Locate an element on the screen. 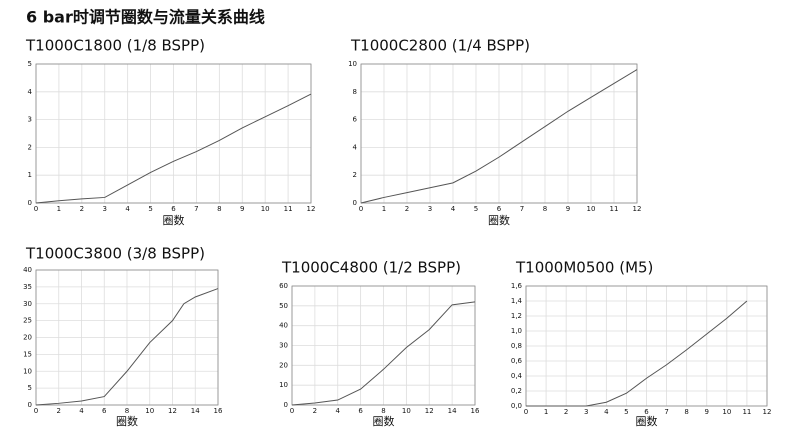 Image resolution: width=790 pixels, height=437 pixels. y-tick-label: 60 is located at coordinates (283, 286).